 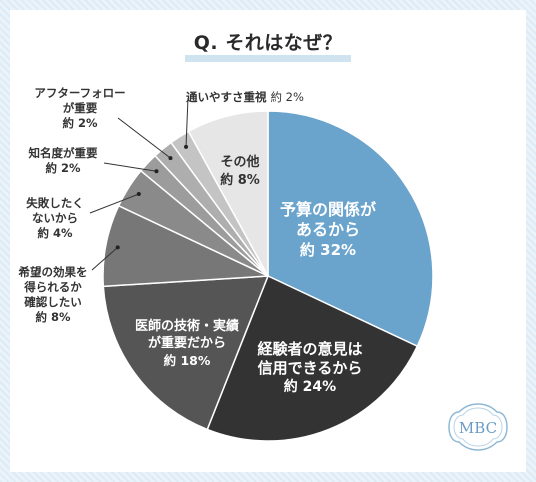 What do you see at coordinates (117, 247) in the screenshot?
I see `leader-dot-confirm-effect` at bounding box center [117, 247].